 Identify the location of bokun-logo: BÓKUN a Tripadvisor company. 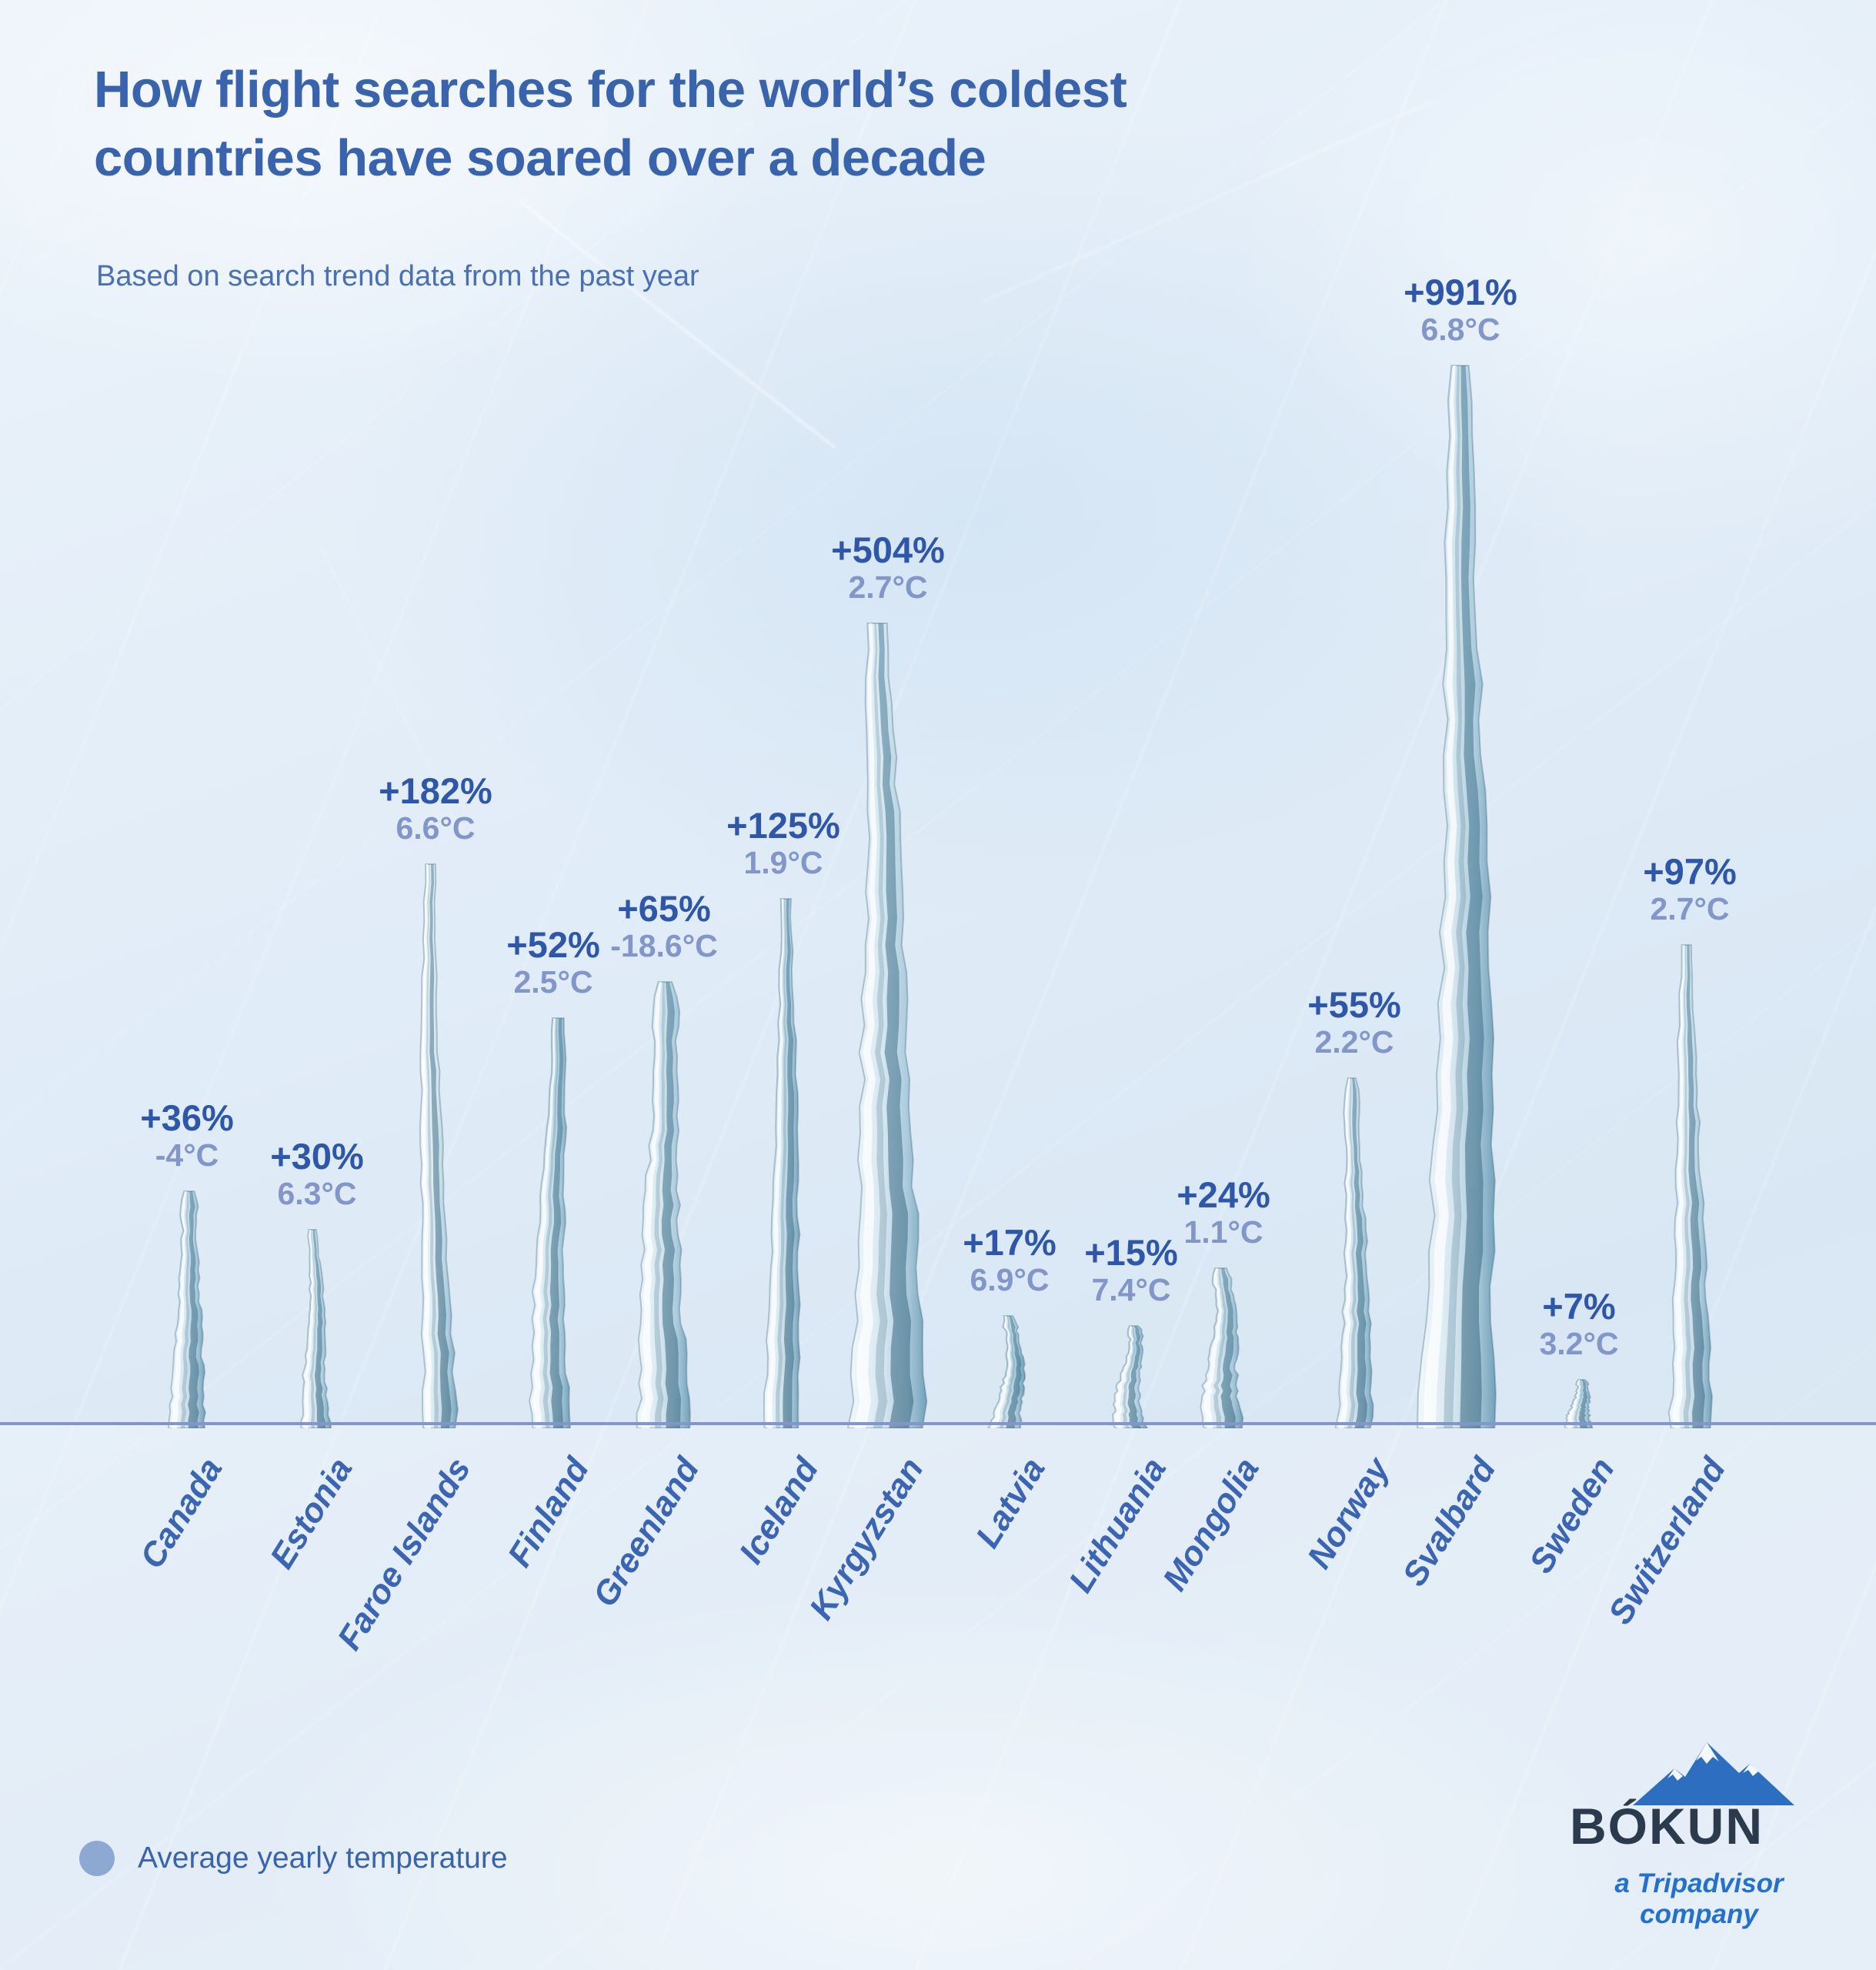
(1699, 1834).